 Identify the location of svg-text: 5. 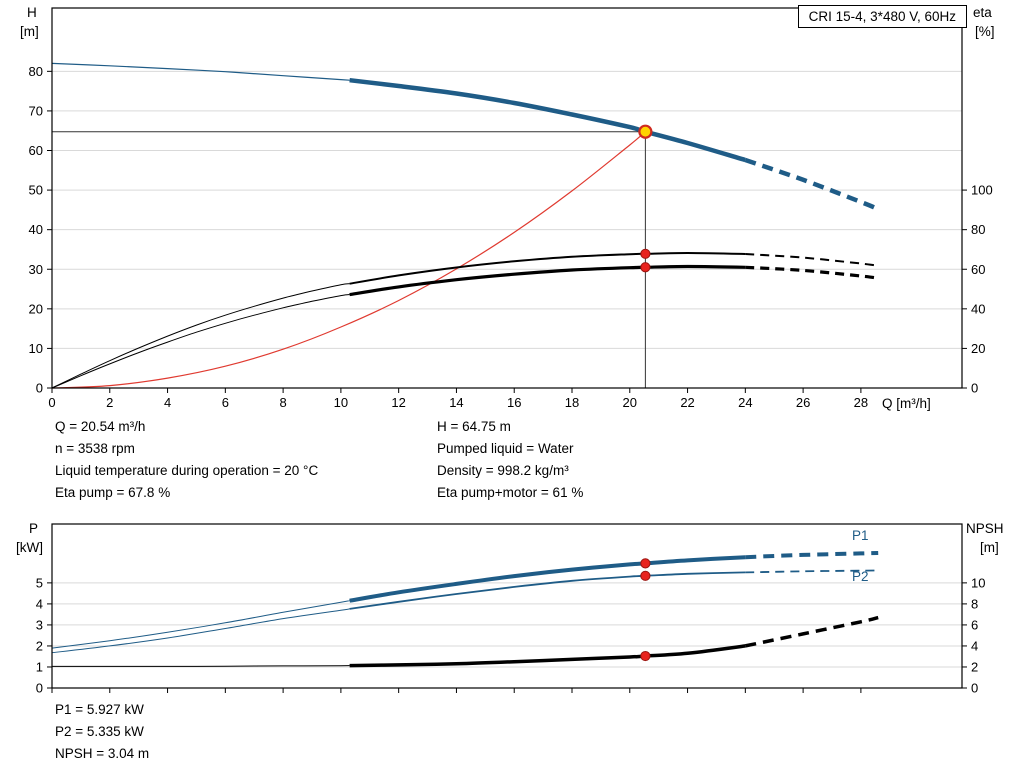
(39, 582).